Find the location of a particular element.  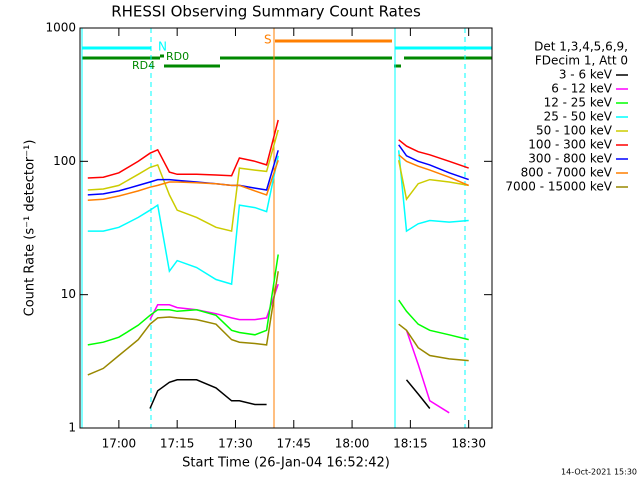

x-tick-label: 17:45 is located at coordinates (293, 444).